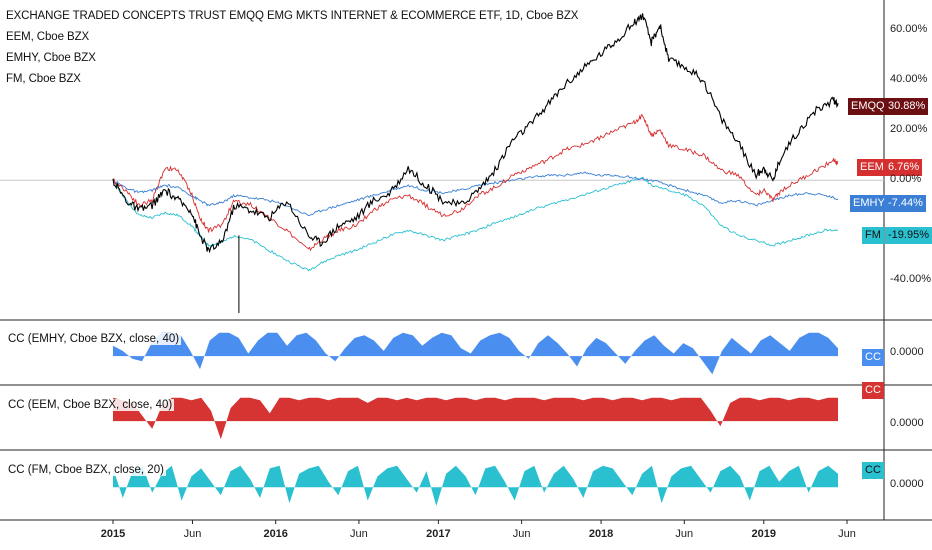 This screenshot has height=550, width=932. I want to click on x-tick-label: 2019, so click(763, 534).